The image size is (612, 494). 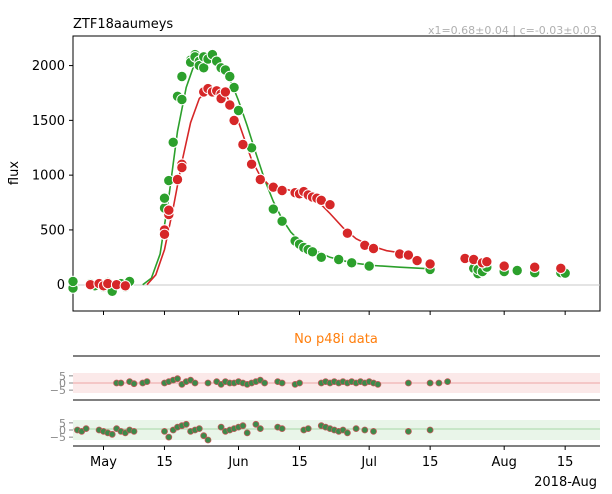 I want to click on y-tick-label: 0, so click(x=61, y=285).